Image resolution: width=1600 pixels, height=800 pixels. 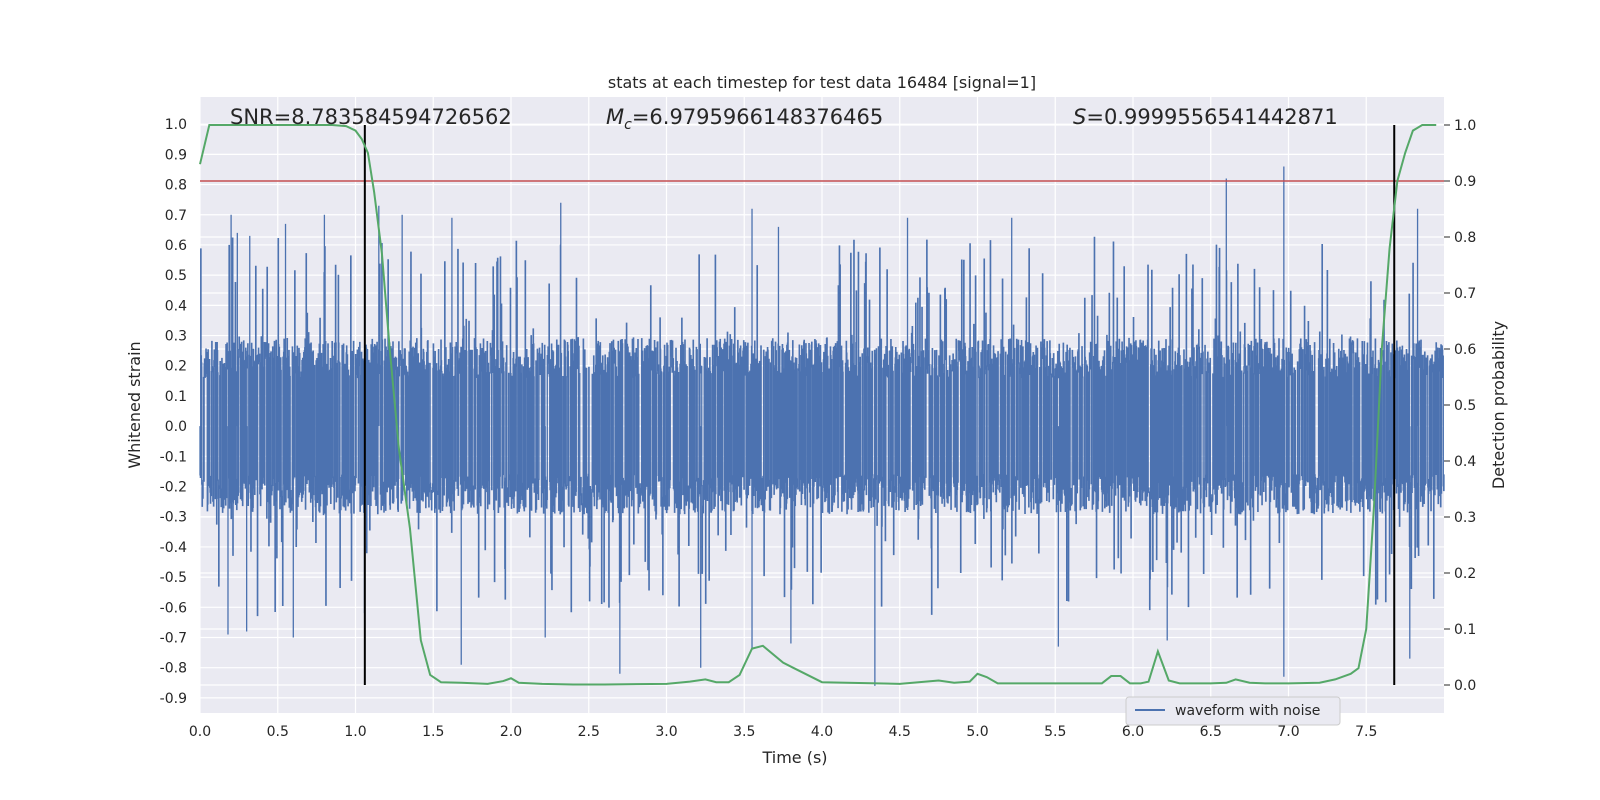 I want to click on y2-tick-label: 0.9, so click(x=1465, y=182).